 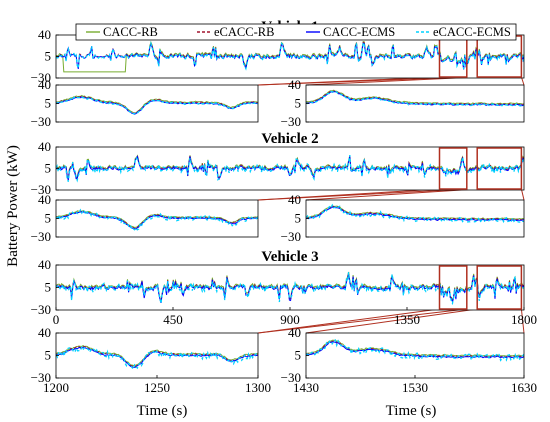 I want to click on x-axis-label-left: Time (s), so click(x=162, y=411).